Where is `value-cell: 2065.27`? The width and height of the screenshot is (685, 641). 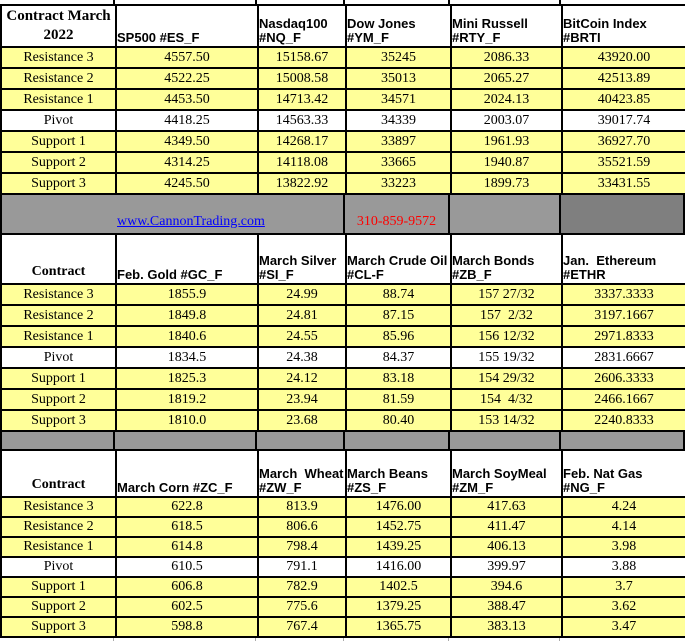
value-cell: 2065.27 is located at coordinates (506, 78).